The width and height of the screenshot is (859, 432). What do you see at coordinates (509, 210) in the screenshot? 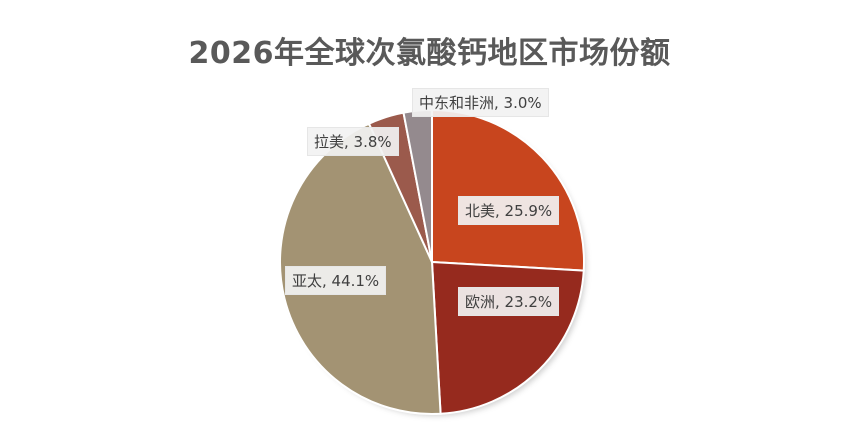
I see `label-north-america: 北美, 25.9%` at bounding box center [509, 210].